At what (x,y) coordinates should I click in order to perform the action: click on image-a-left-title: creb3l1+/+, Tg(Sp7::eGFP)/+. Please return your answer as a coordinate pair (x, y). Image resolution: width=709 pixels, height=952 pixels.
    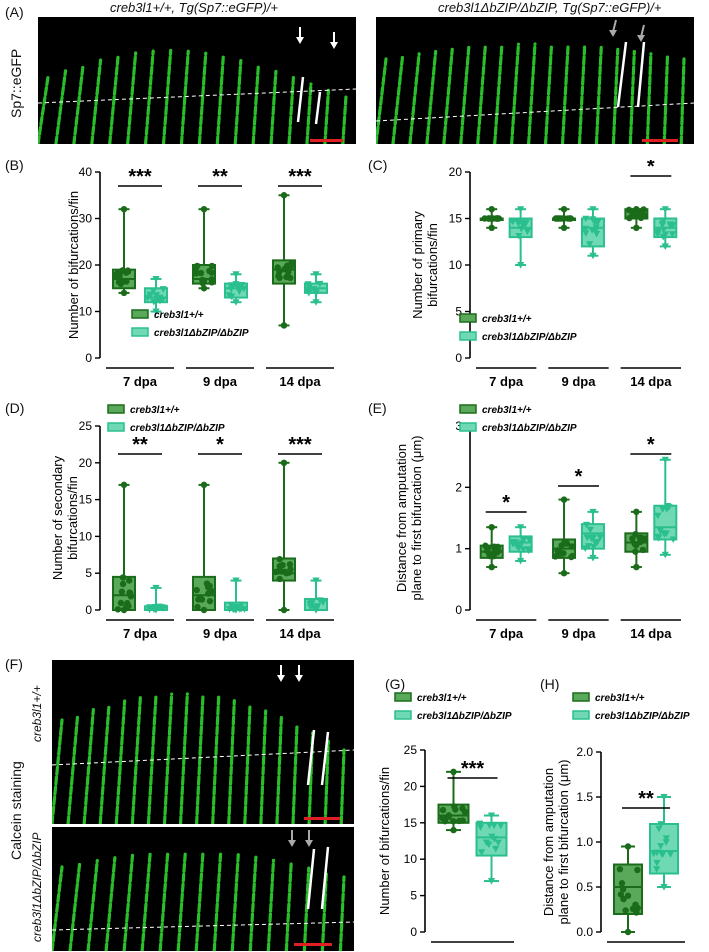
    Looking at the image, I should click on (194, 7).